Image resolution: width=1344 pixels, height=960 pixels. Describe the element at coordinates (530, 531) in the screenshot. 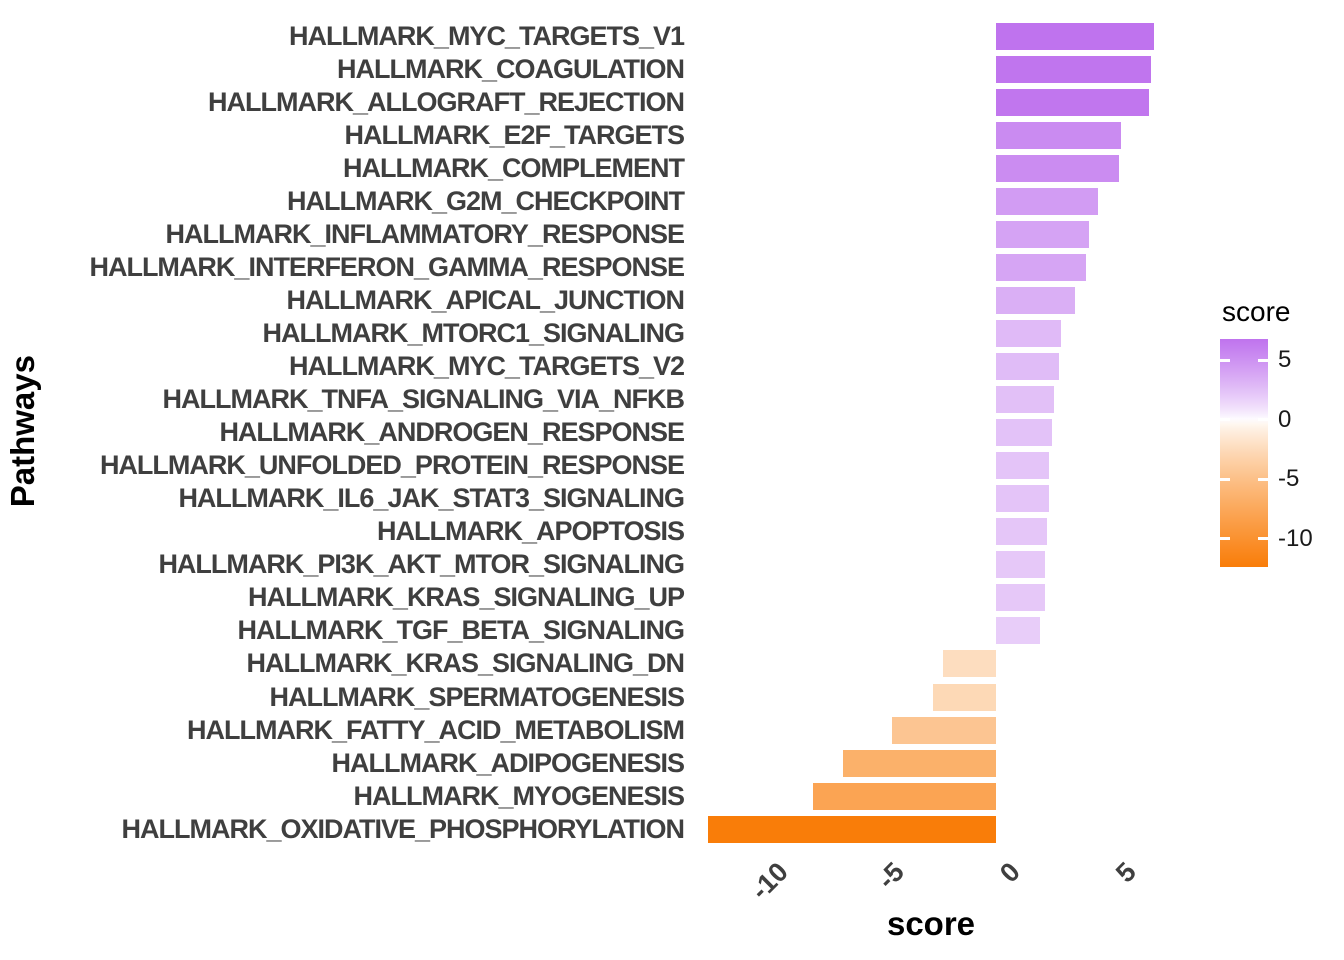

I see `category-label: HALLMARK_APOPTOSIS` at that location.